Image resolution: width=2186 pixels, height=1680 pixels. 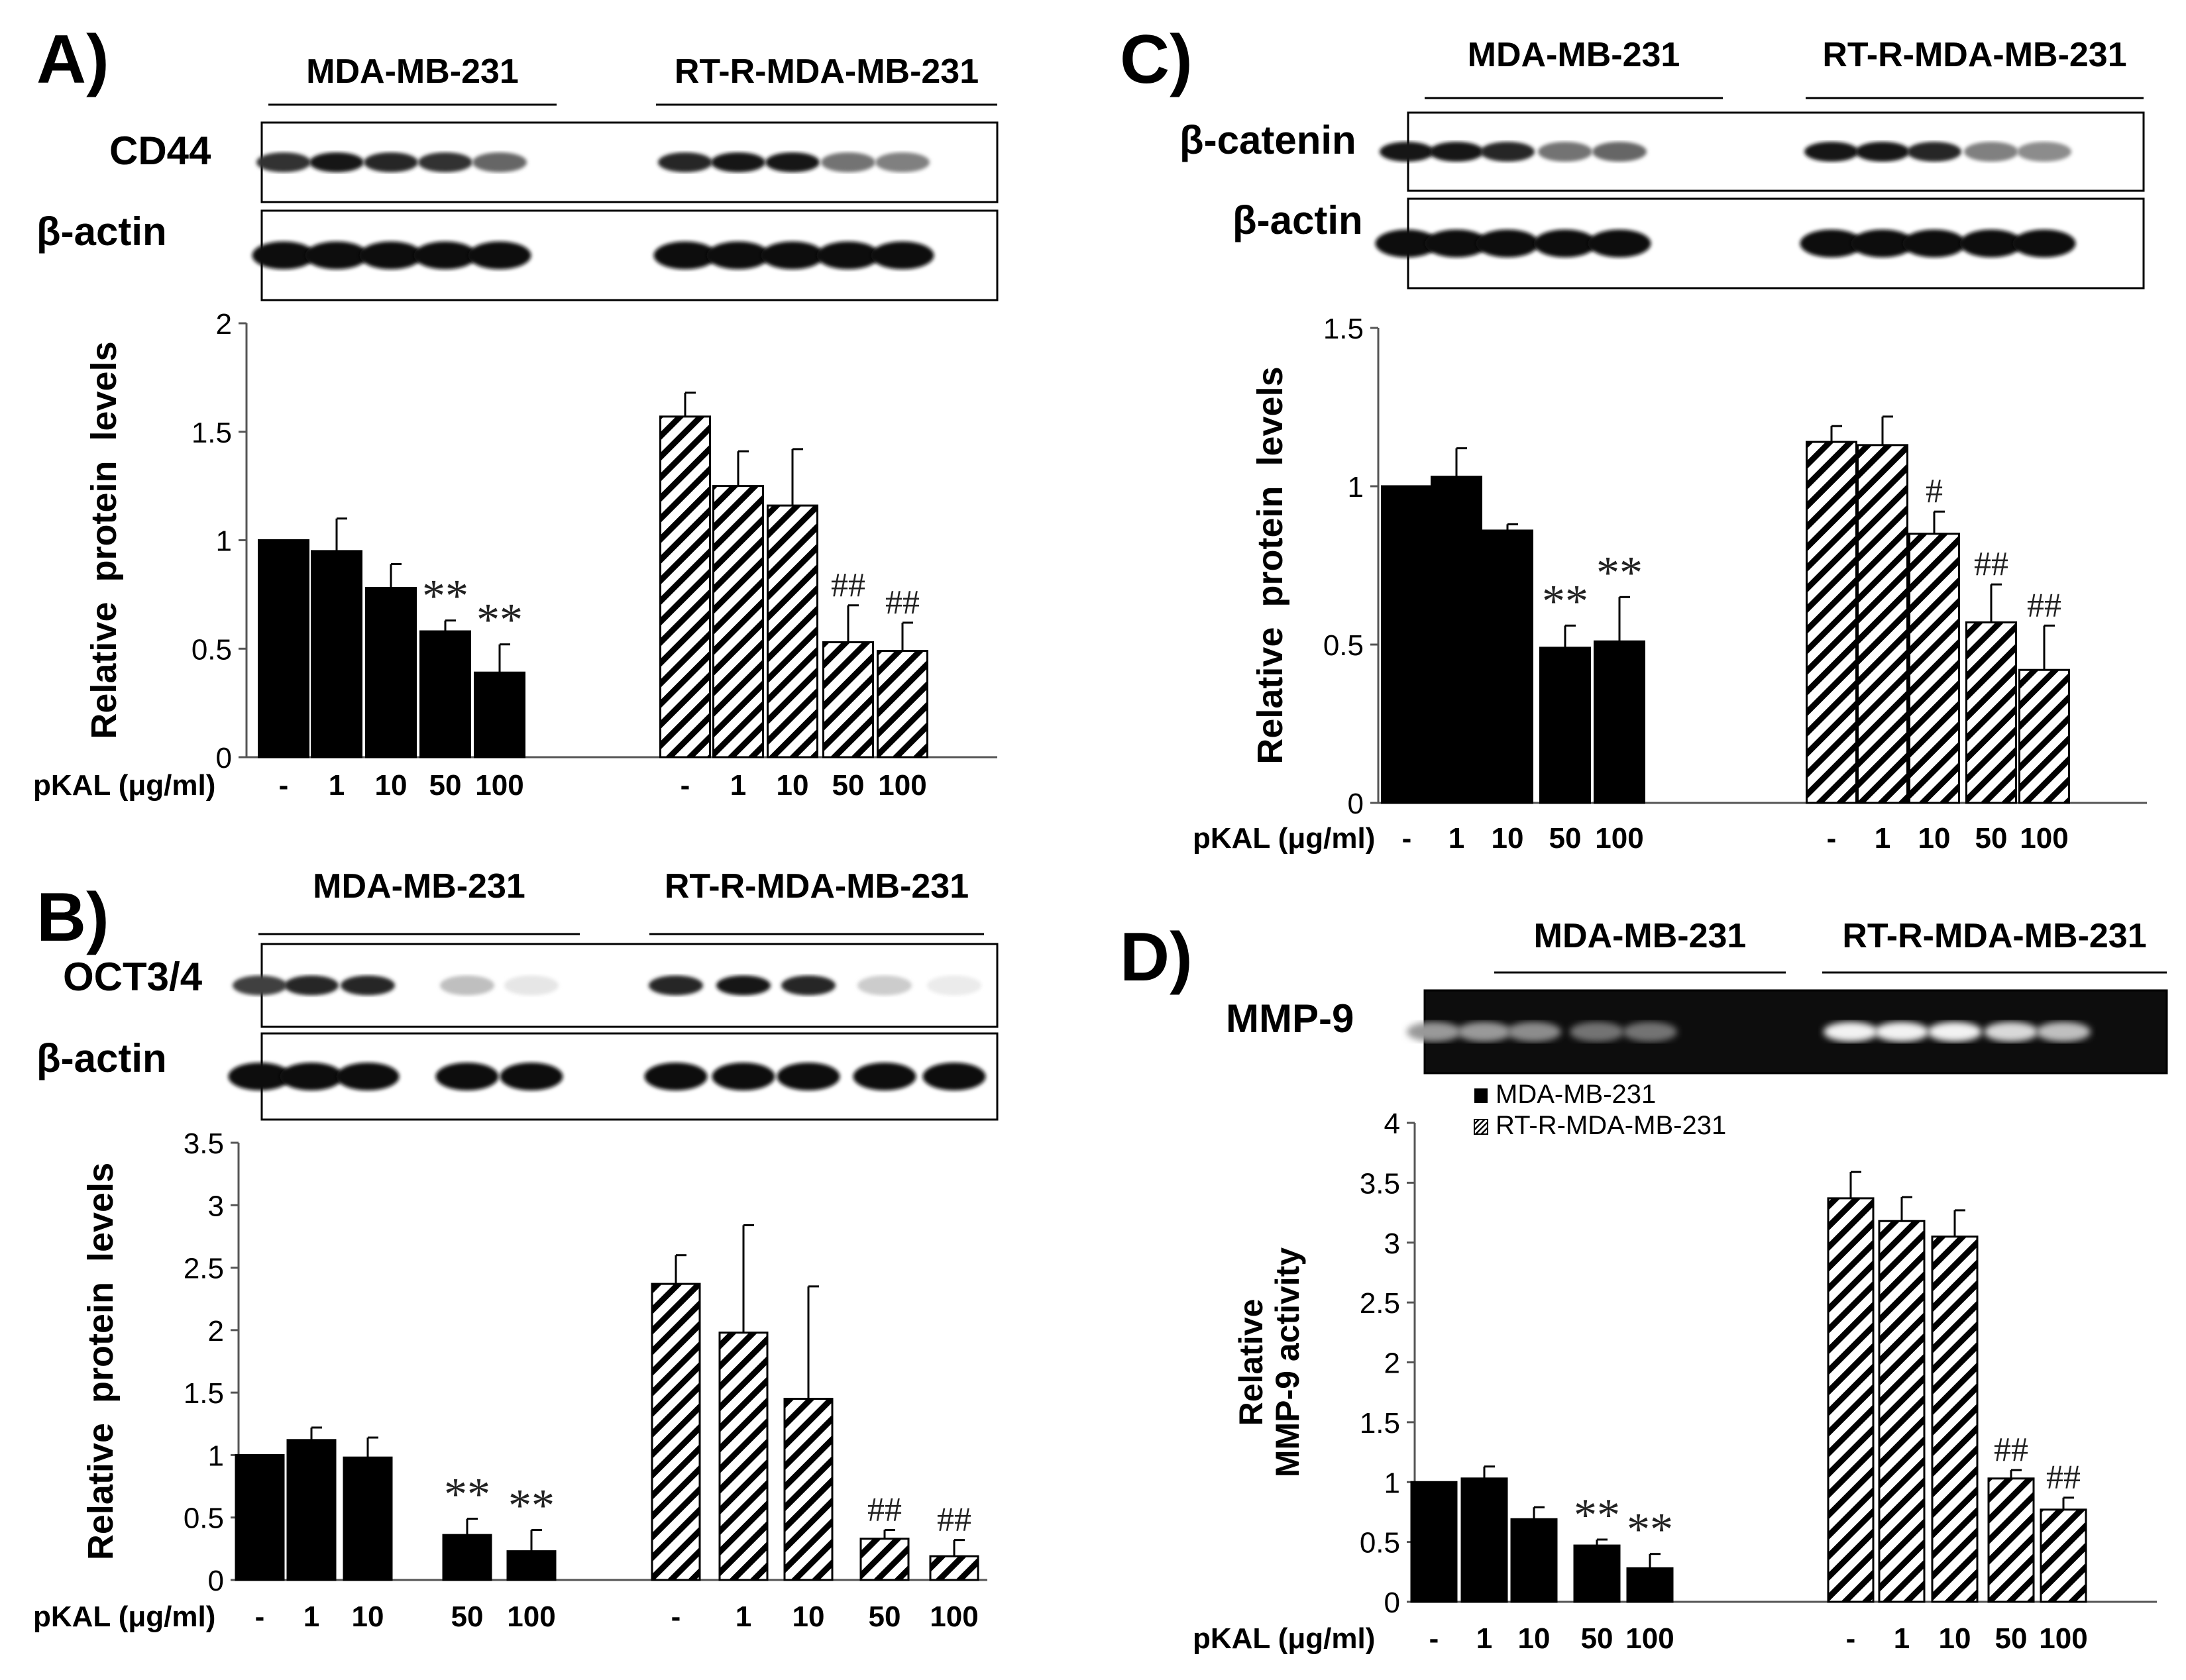 I want to click on legend-swatch, so click(x=1481, y=1095).